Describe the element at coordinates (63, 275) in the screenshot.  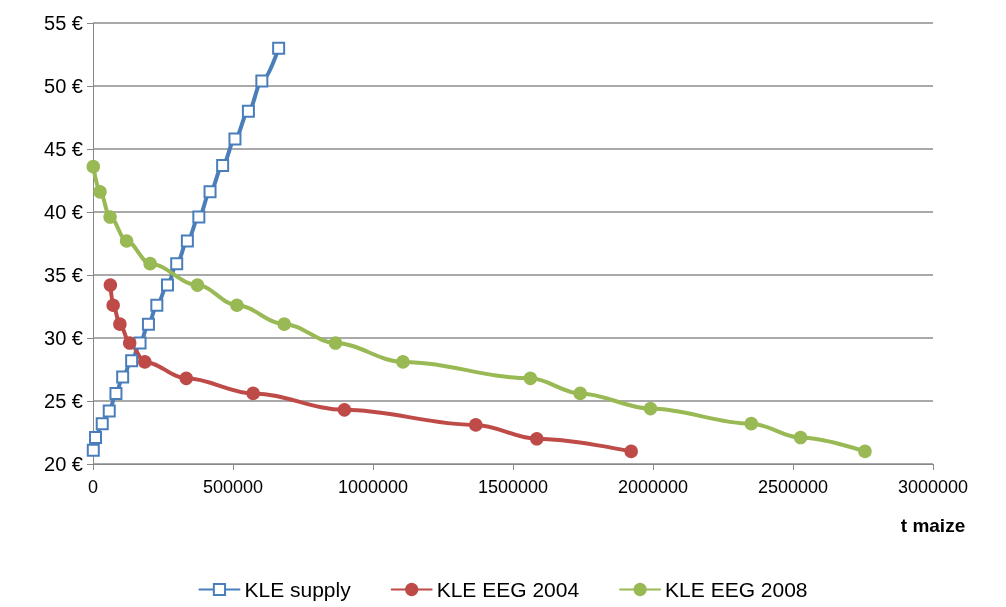
I see `y-tick-label: 35 €` at that location.